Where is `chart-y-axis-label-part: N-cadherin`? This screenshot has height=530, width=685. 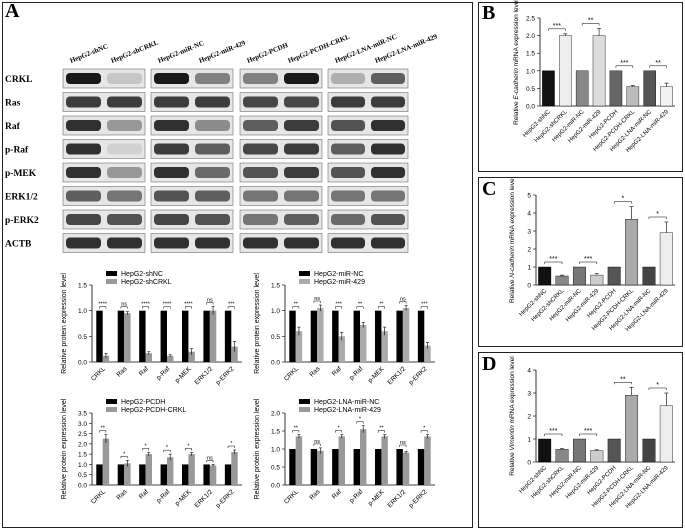
chart-y-axis-label-part: N-cadherin is located at coordinates (512, 262).